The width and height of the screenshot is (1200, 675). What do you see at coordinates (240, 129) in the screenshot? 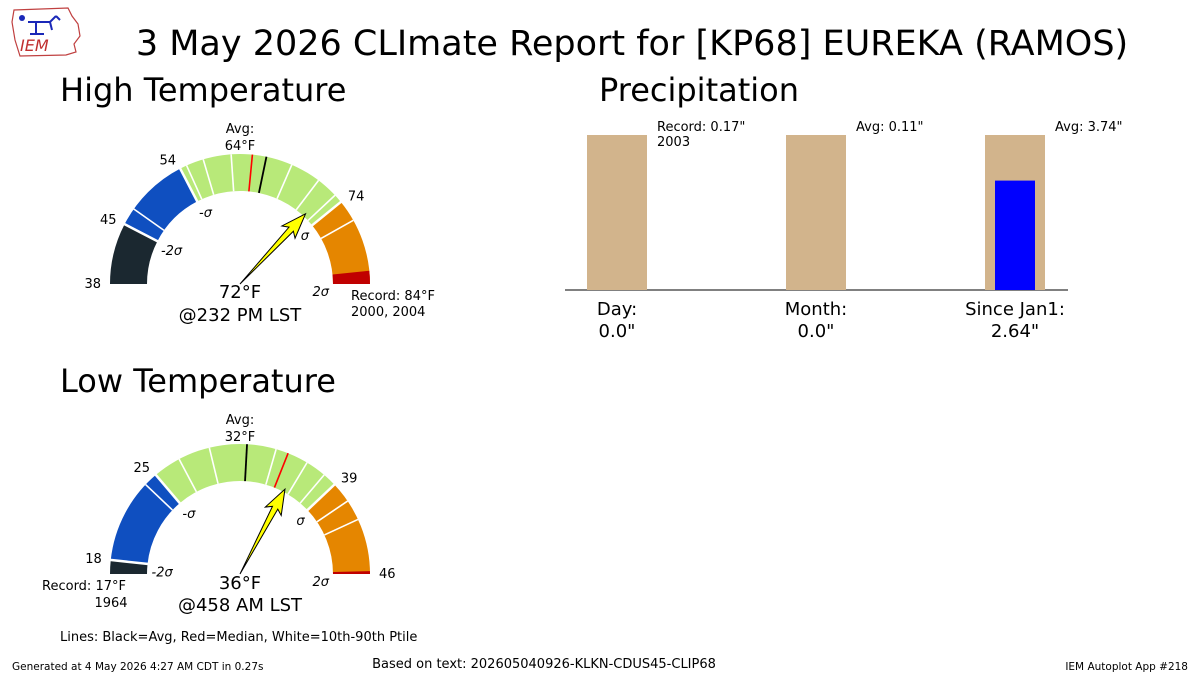
I see `high-avg-label: Avg:` at bounding box center [240, 129].